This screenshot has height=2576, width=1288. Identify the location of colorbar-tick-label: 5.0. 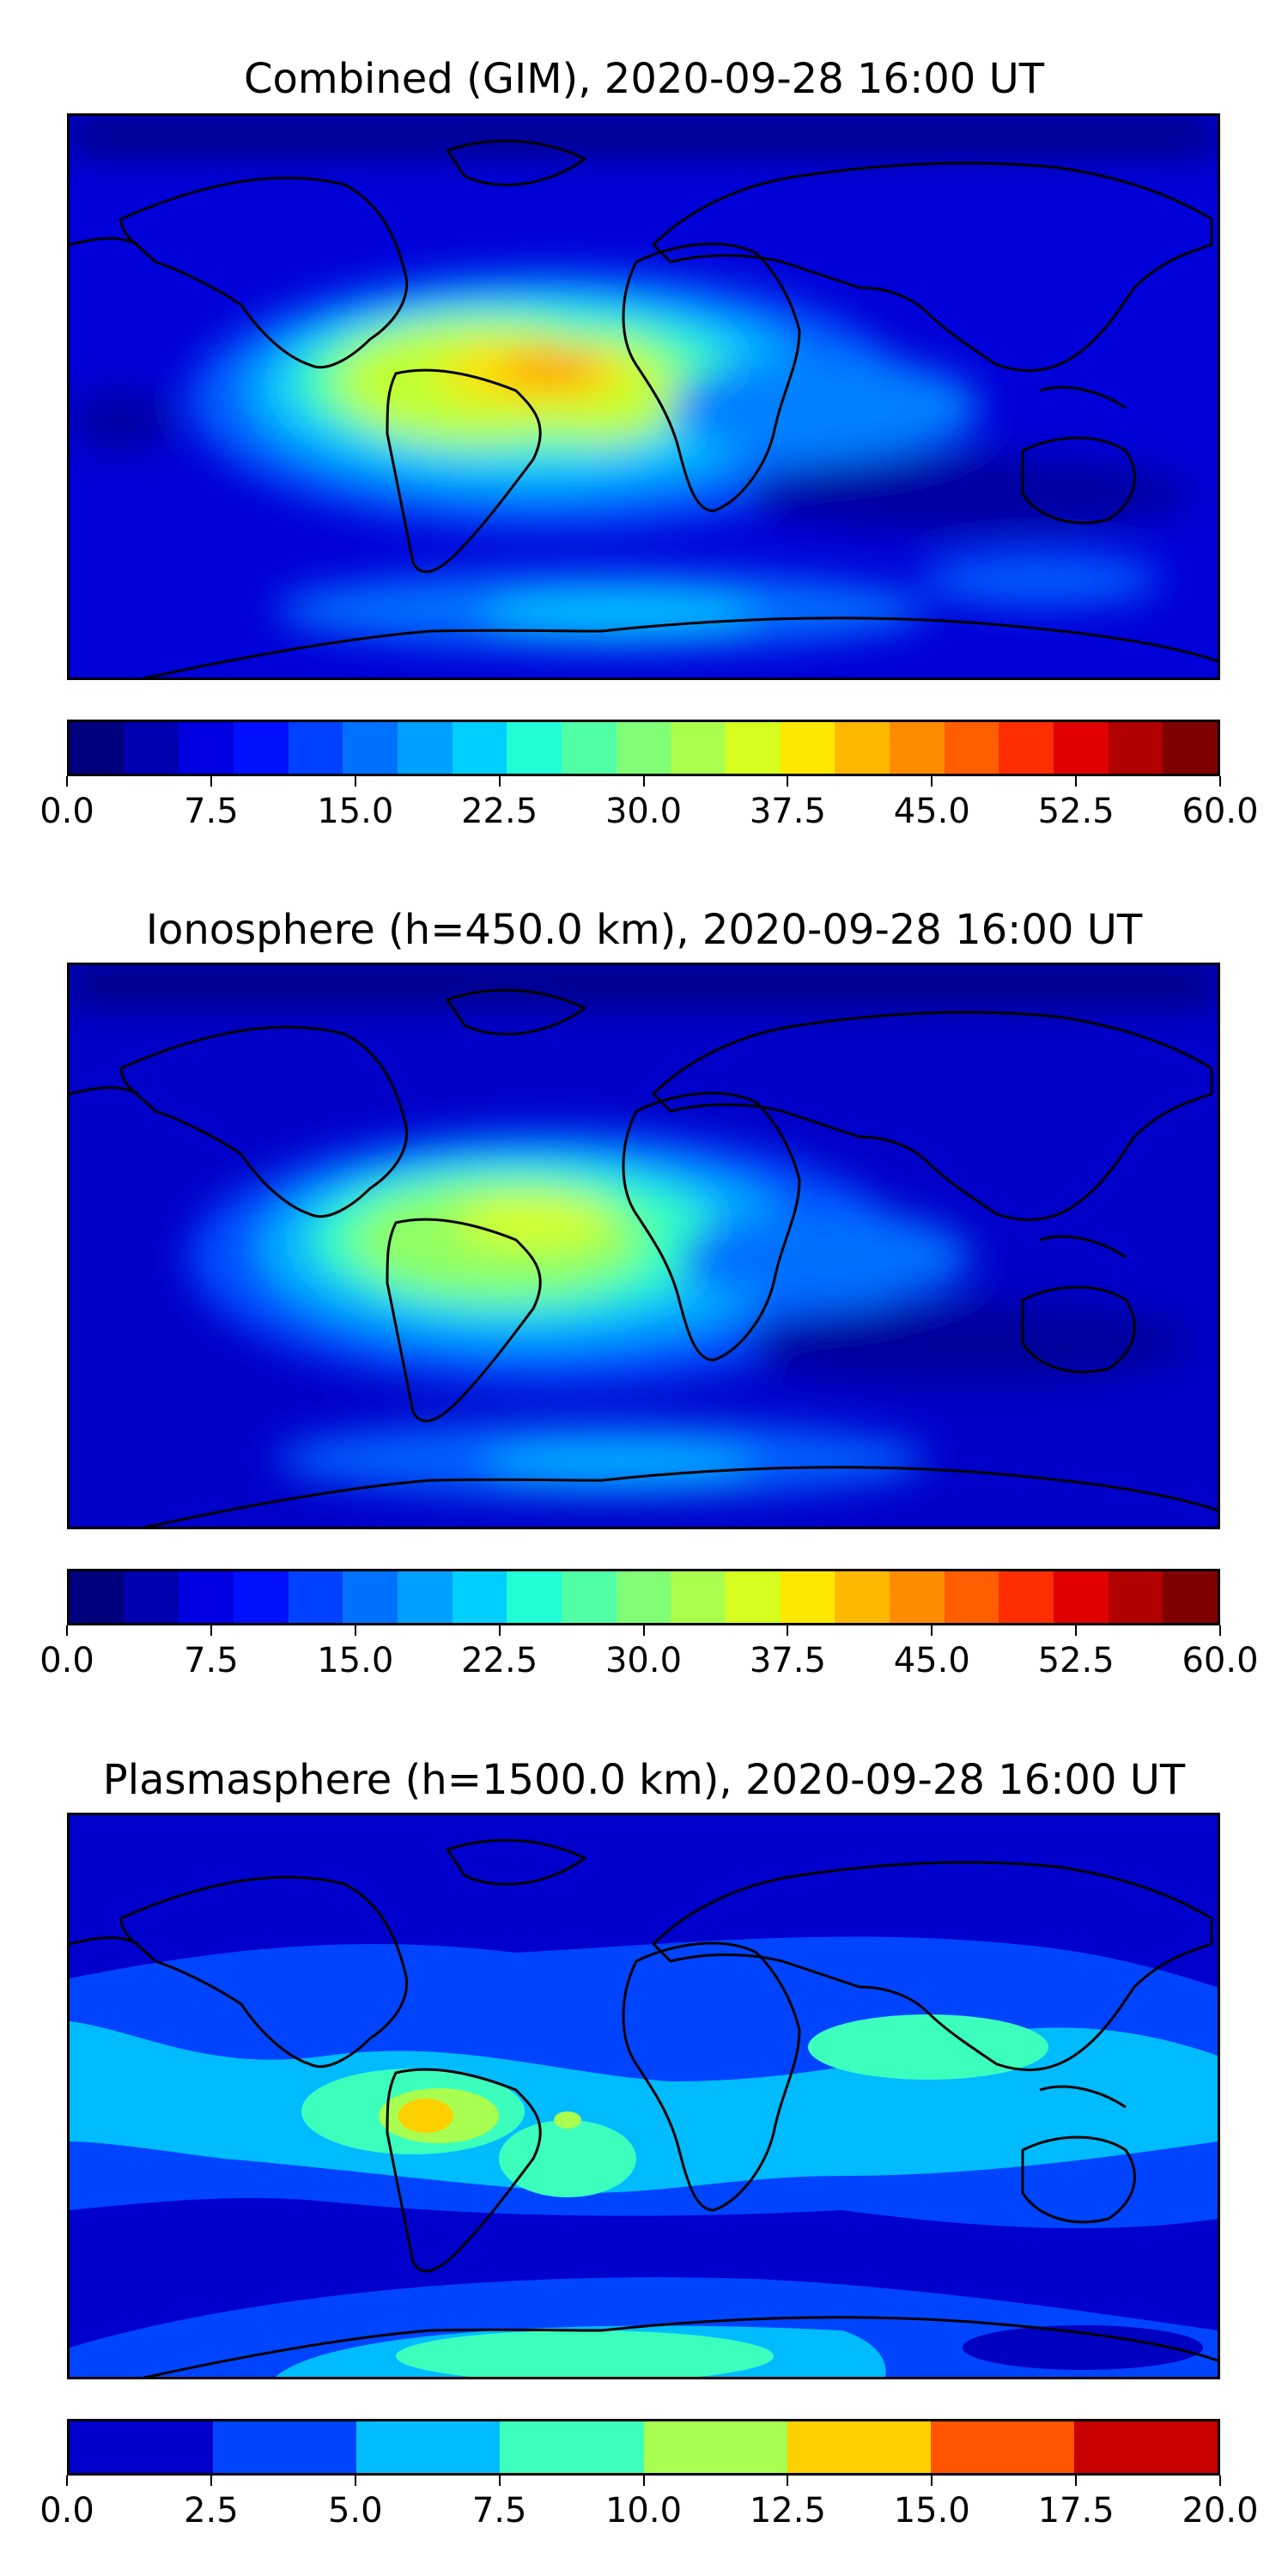
(355, 2510).